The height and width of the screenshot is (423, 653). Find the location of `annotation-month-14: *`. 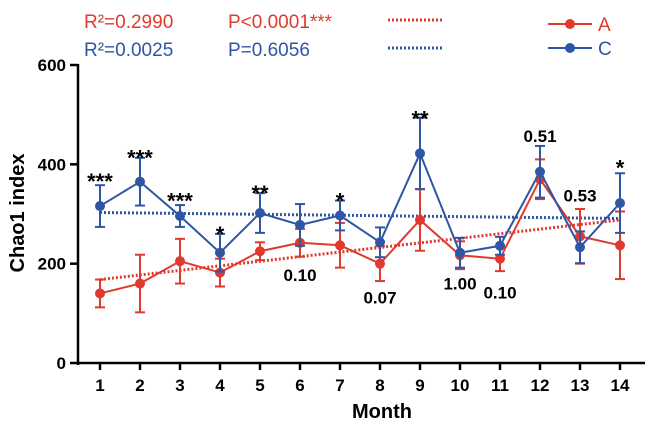

annotation-month-14: * is located at coordinates (620, 167).